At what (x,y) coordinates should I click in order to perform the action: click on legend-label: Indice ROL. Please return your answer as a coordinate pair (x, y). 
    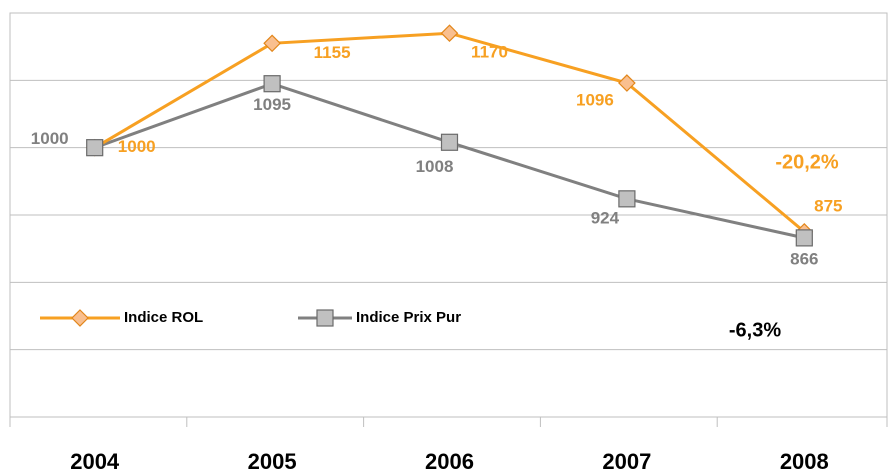
    Looking at the image, I should click on (163, 317).